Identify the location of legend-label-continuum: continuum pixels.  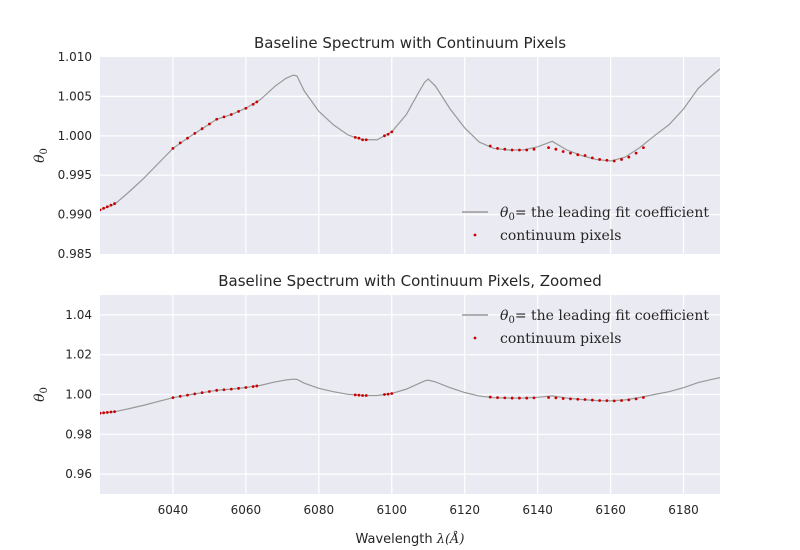
(560, 339).